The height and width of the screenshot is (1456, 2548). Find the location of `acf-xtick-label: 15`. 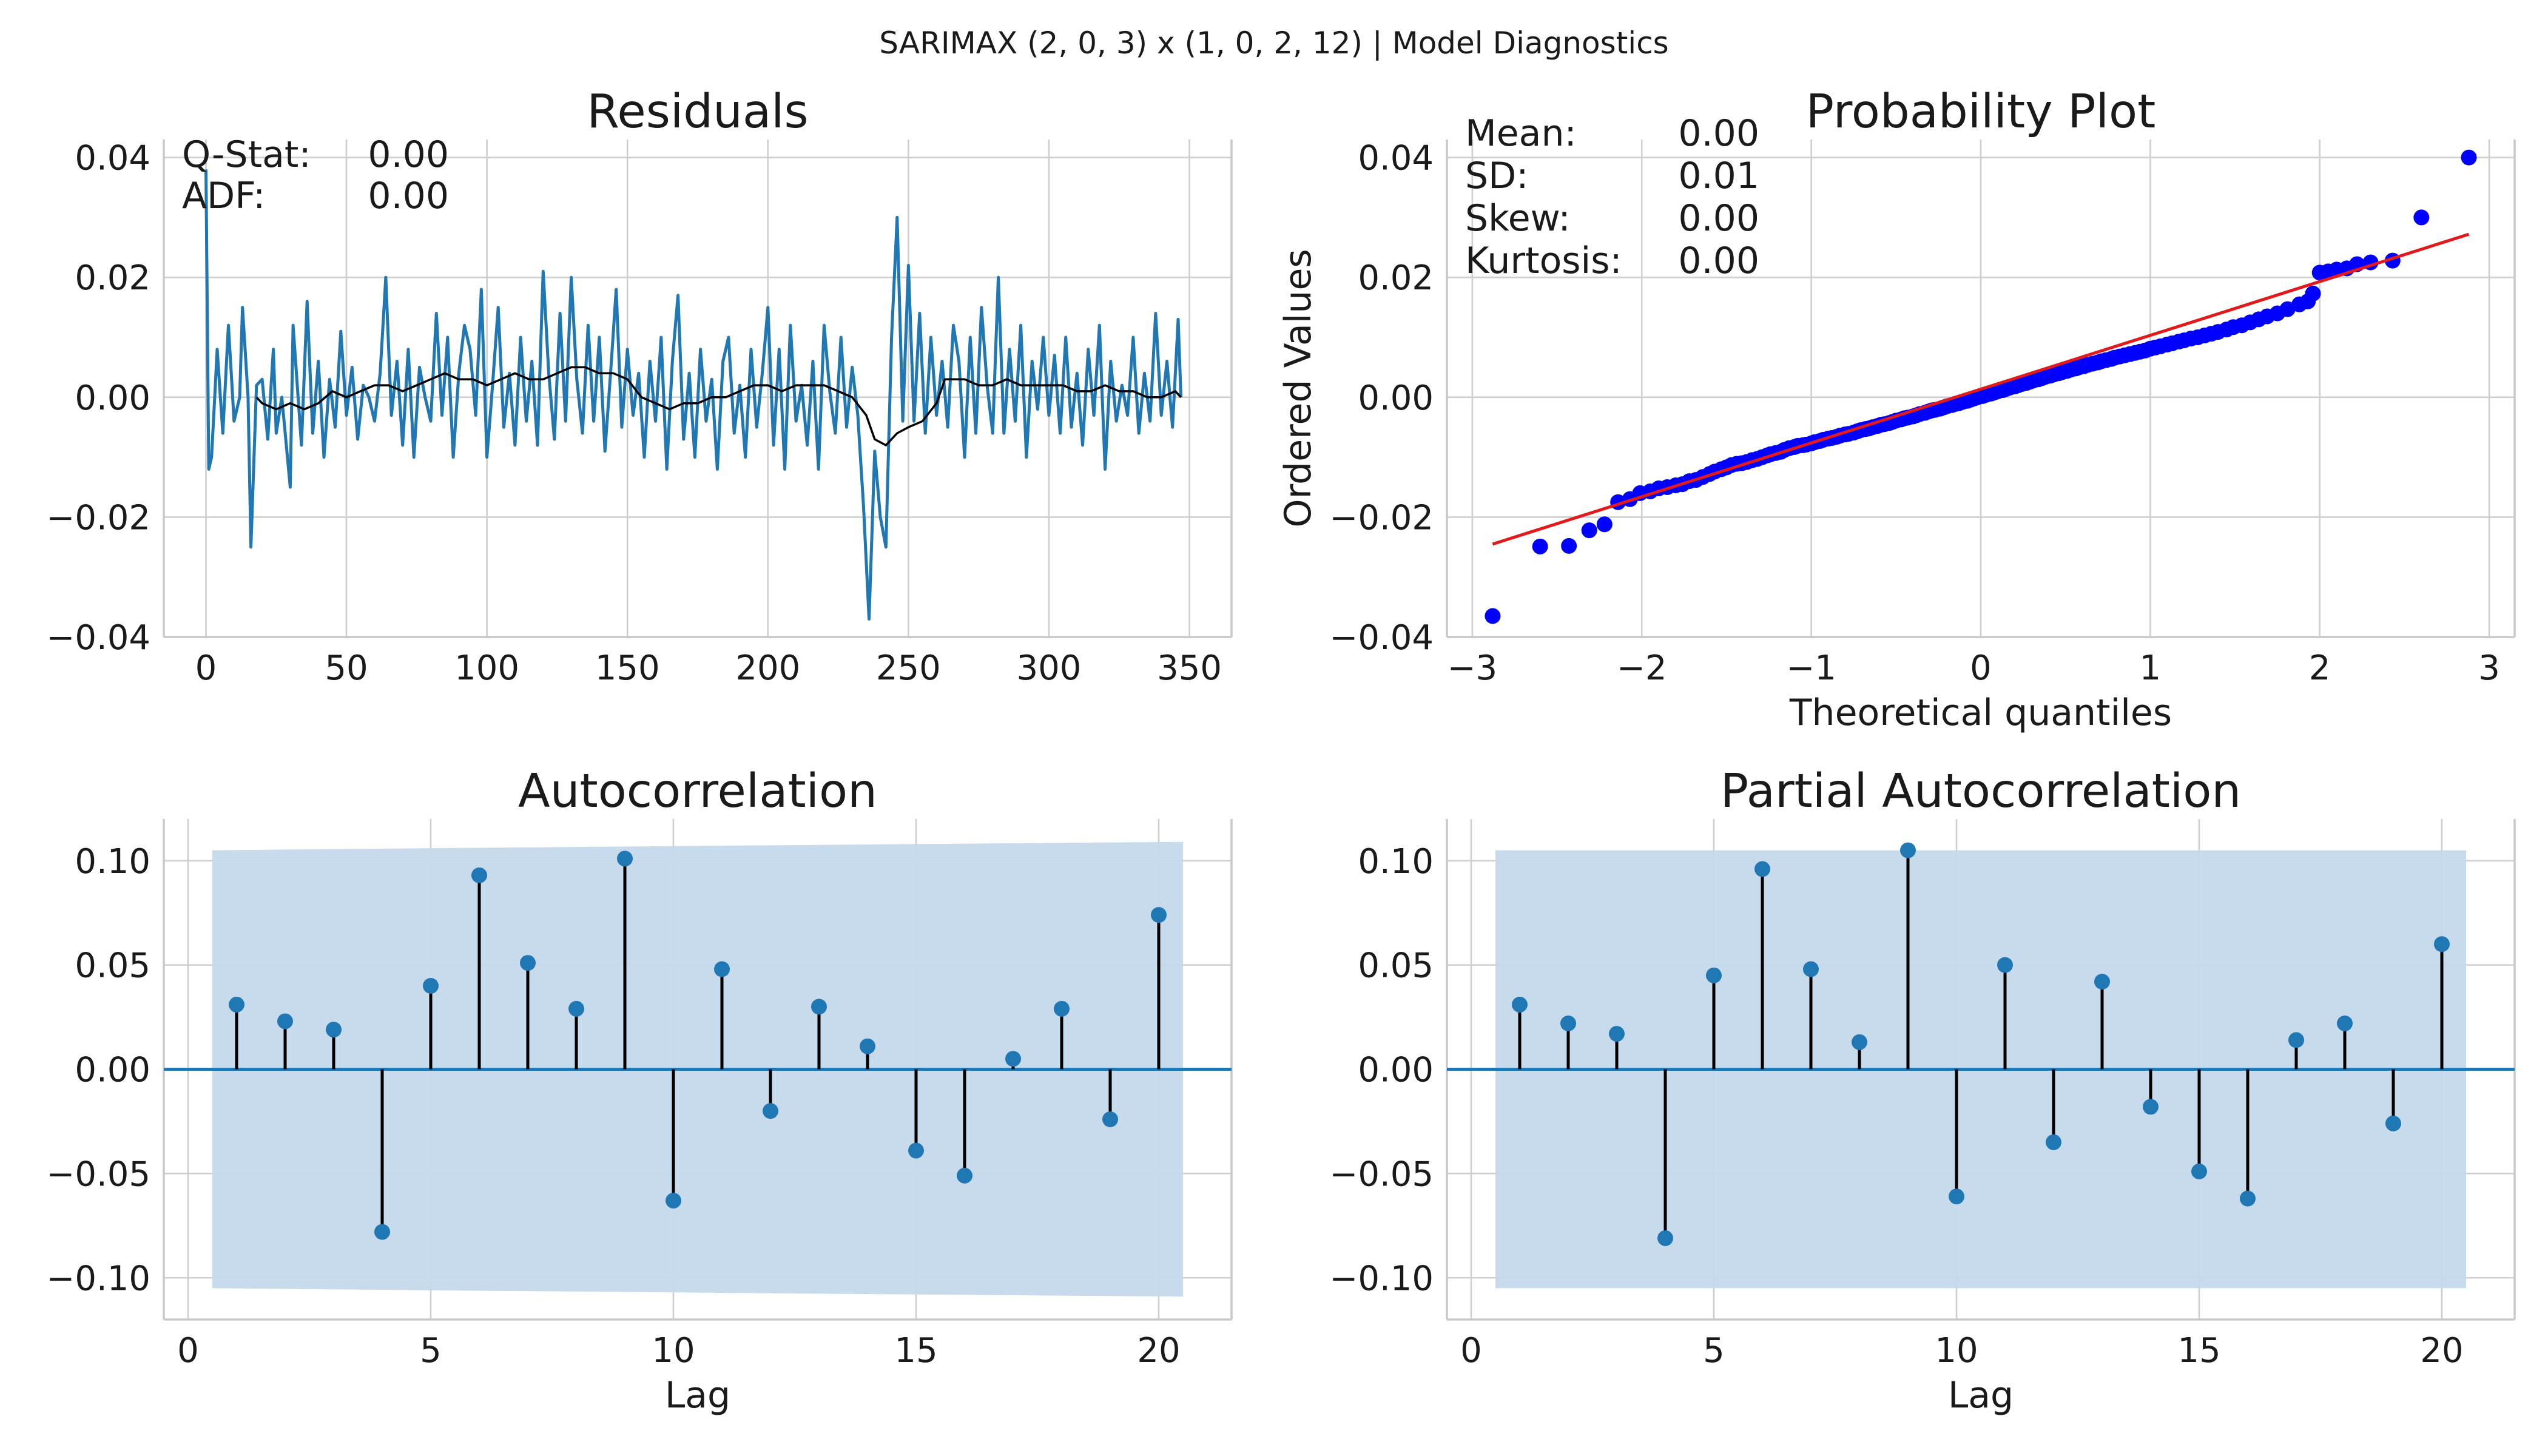

acf-xtick-label: 15 is located at coordinates (915, 1350).